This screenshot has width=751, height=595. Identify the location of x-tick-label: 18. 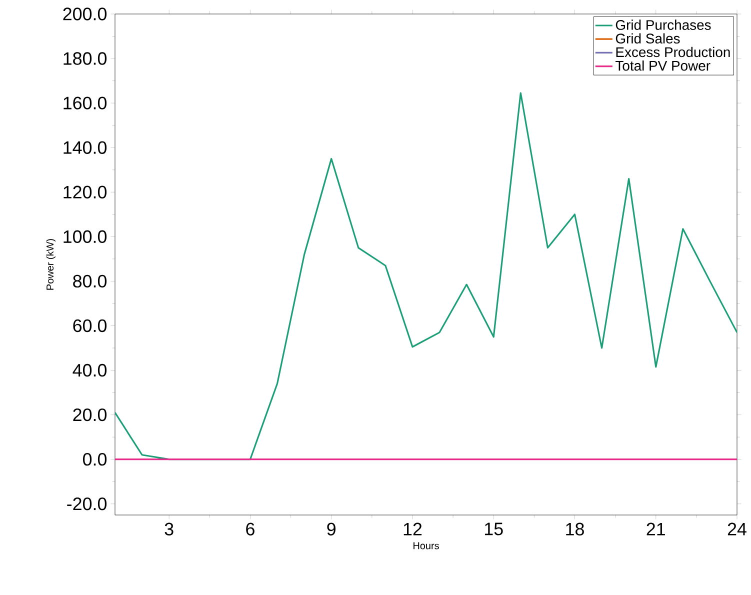
(575, 529).